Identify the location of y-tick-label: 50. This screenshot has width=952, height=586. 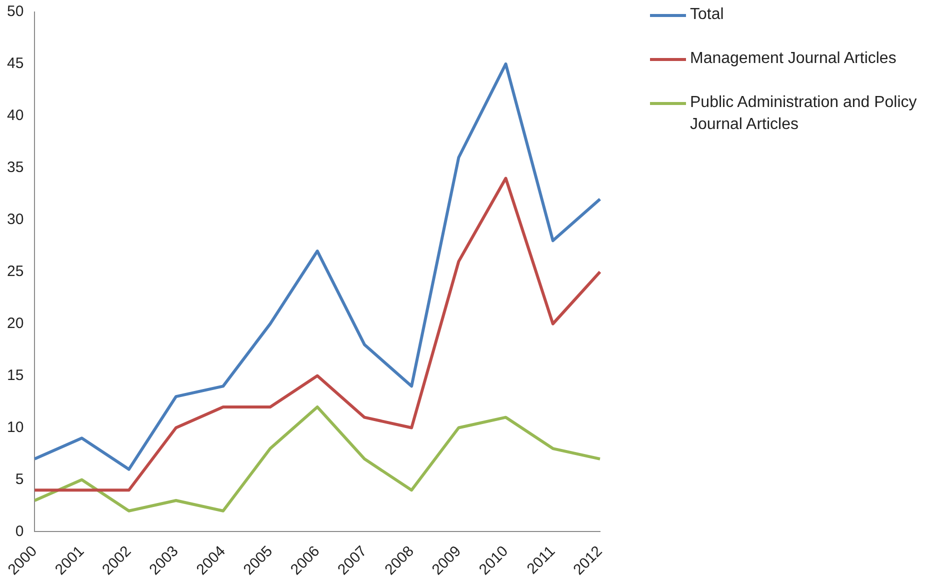
(15, 11).